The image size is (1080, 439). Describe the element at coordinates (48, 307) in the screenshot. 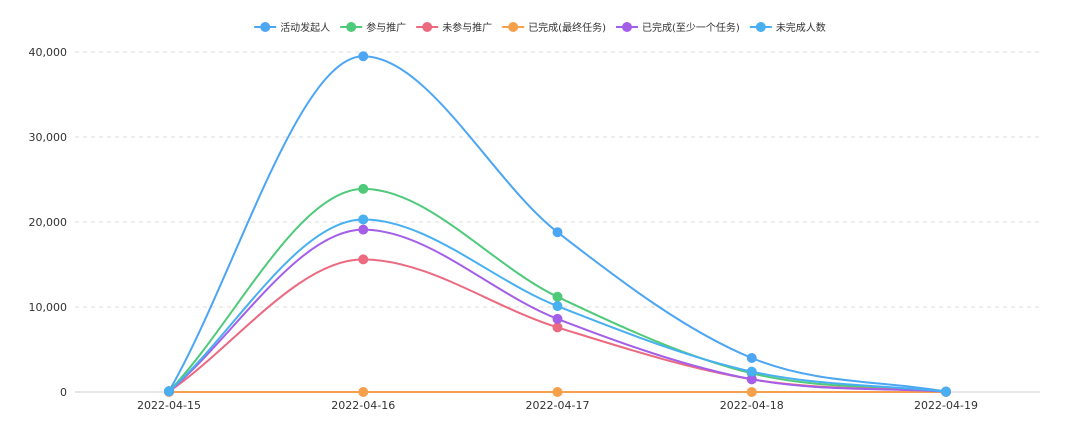

I see `y-tick-label: 10,000` at that location.